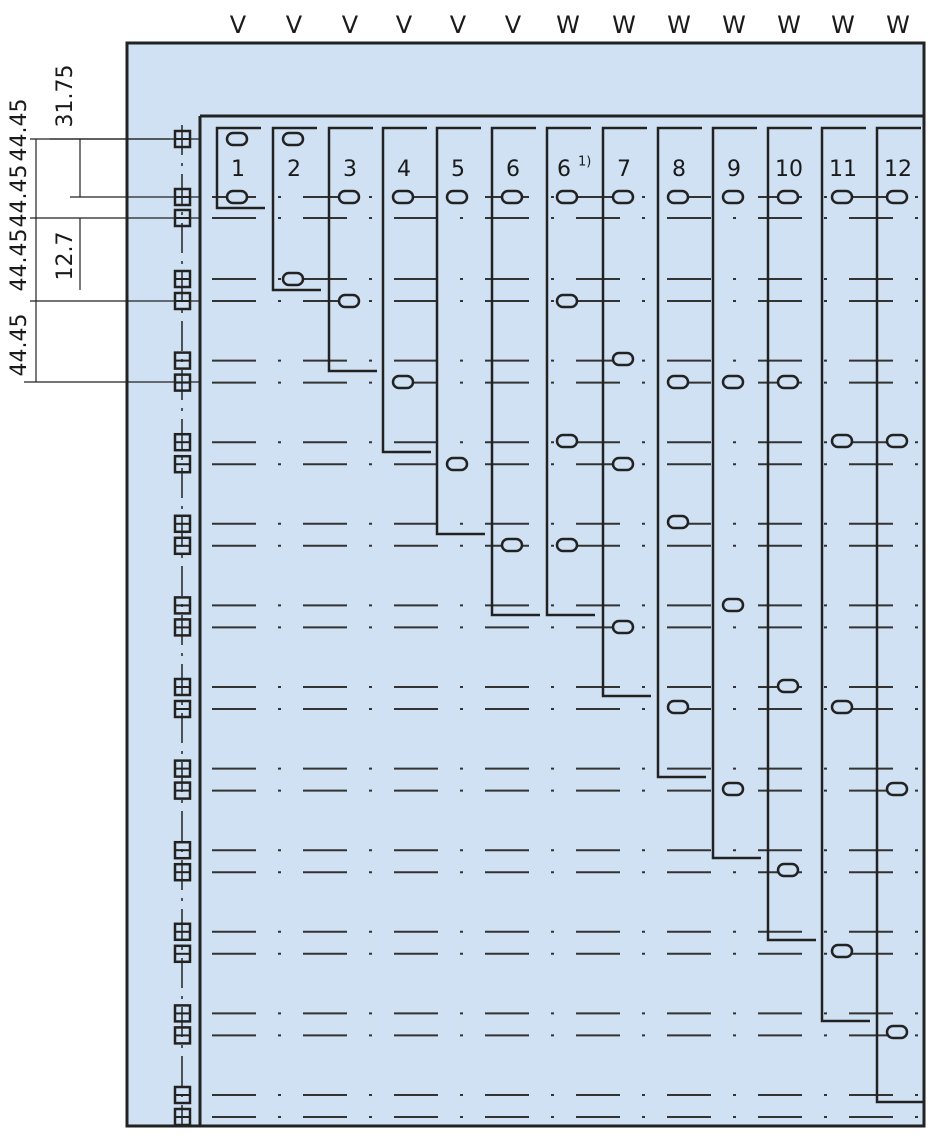 The width and height of the screenshot is (932, 1136). I want to click on column-number: 11, so click(843, 169).